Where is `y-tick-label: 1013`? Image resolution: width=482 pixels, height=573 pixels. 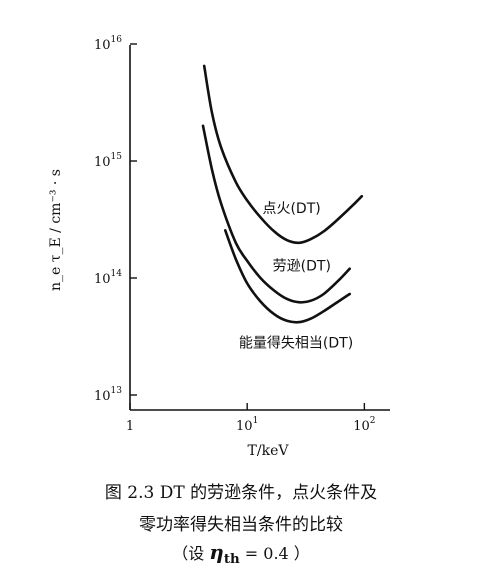
y-tick-label: 1013 is located at coordinates (108, 395).